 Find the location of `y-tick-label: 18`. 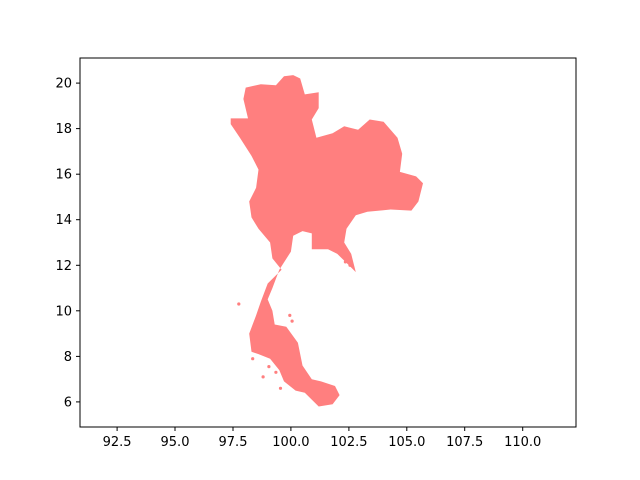

y-tick-label: 18 is located at coordinates (63, 129).